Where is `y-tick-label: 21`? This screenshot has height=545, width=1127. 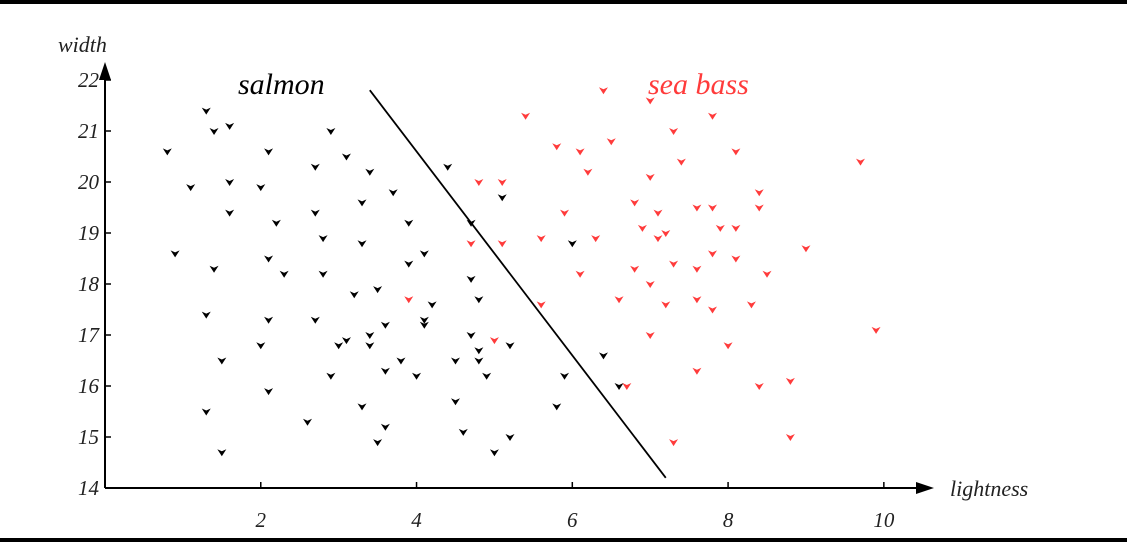 y-tick-label: 21 is located at coordinates (88, 131).